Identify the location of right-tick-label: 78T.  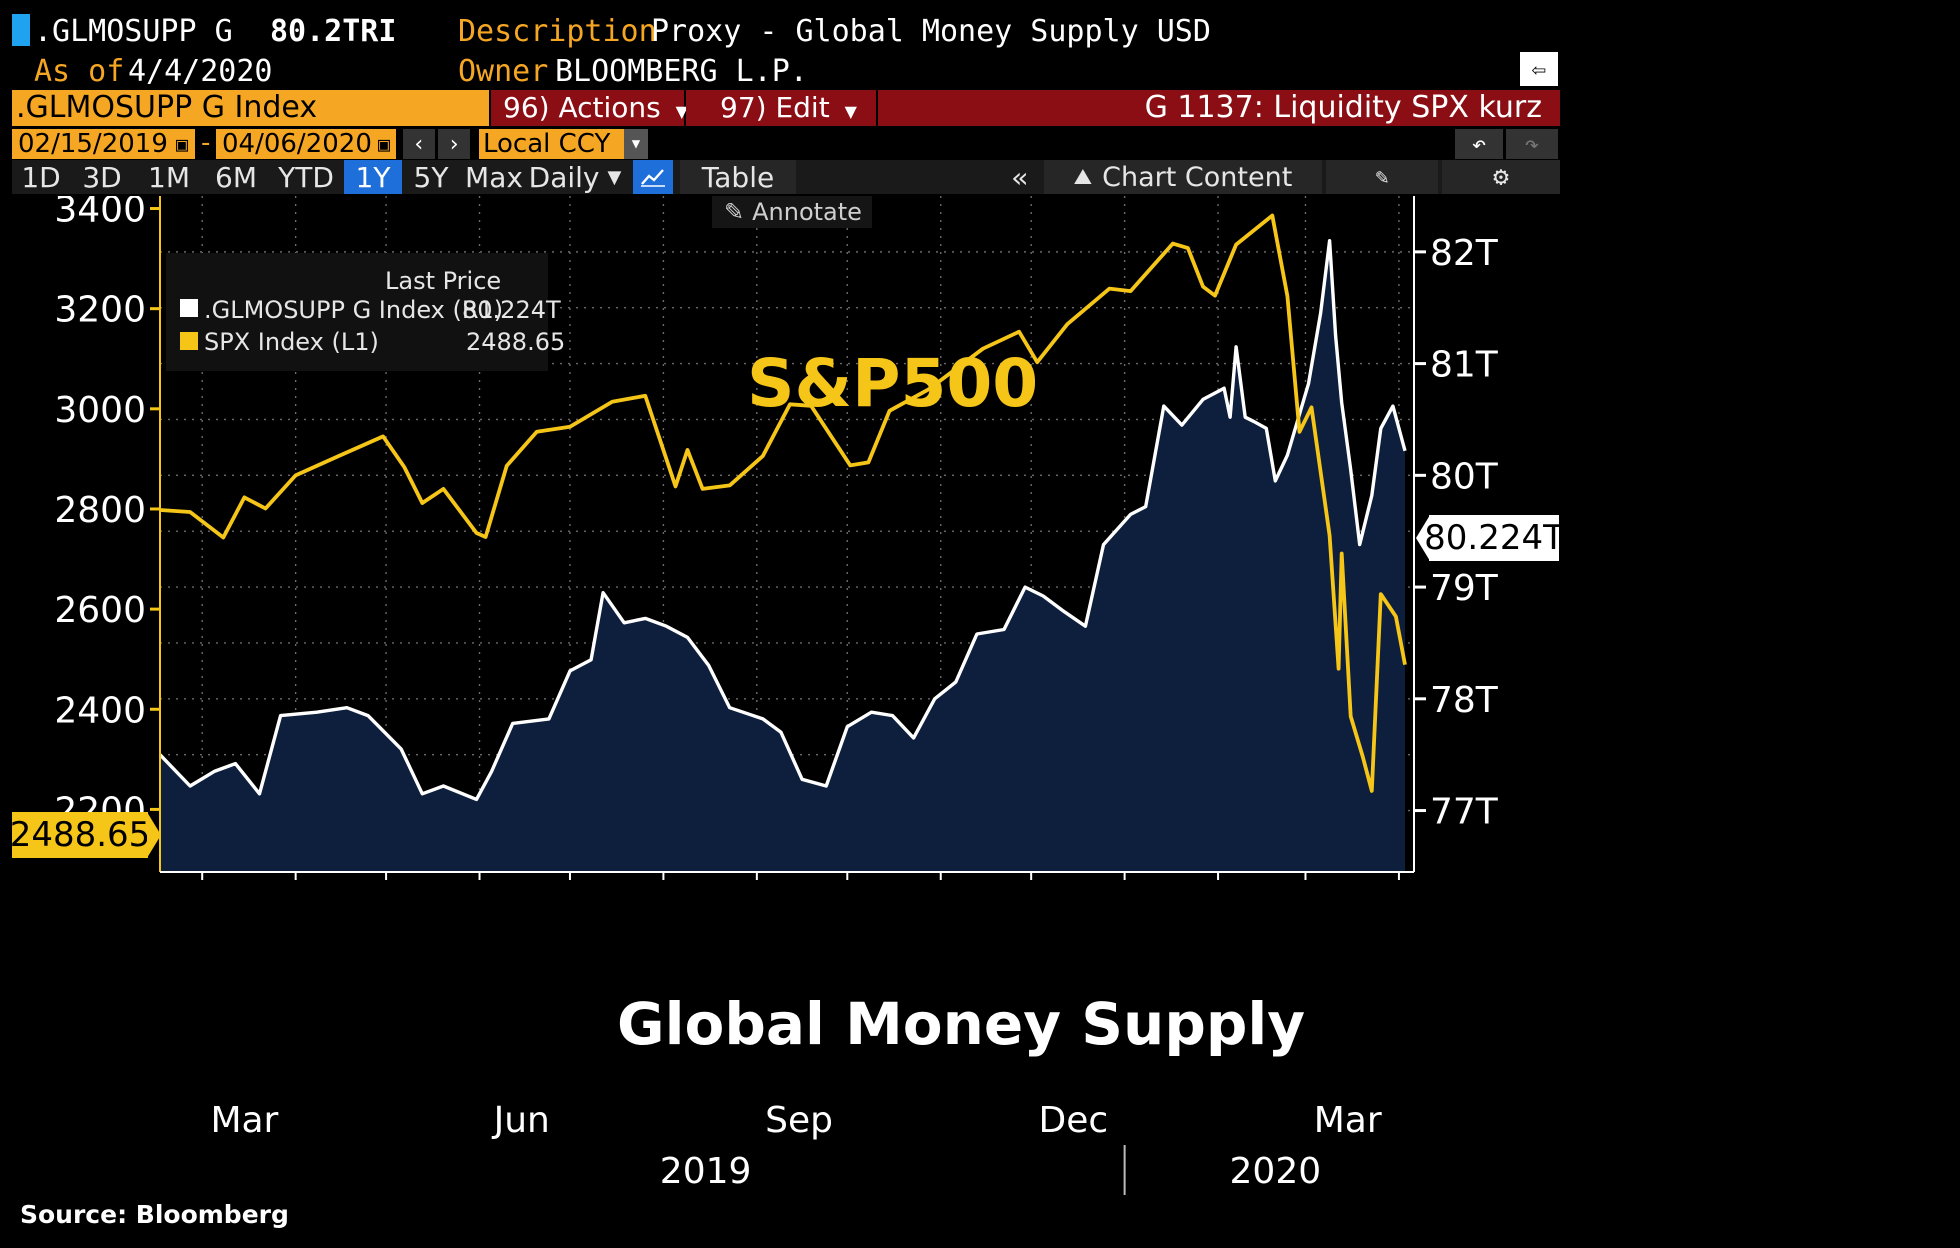
(1464, 700).